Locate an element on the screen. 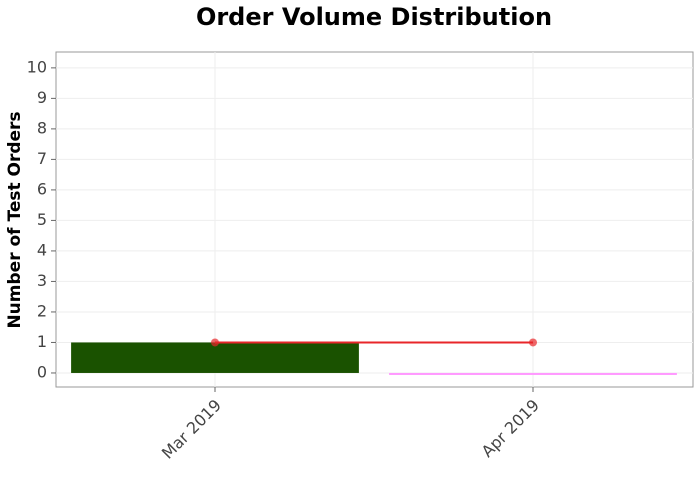  y-tick-label: 10 is located at coordinates (37, 66).